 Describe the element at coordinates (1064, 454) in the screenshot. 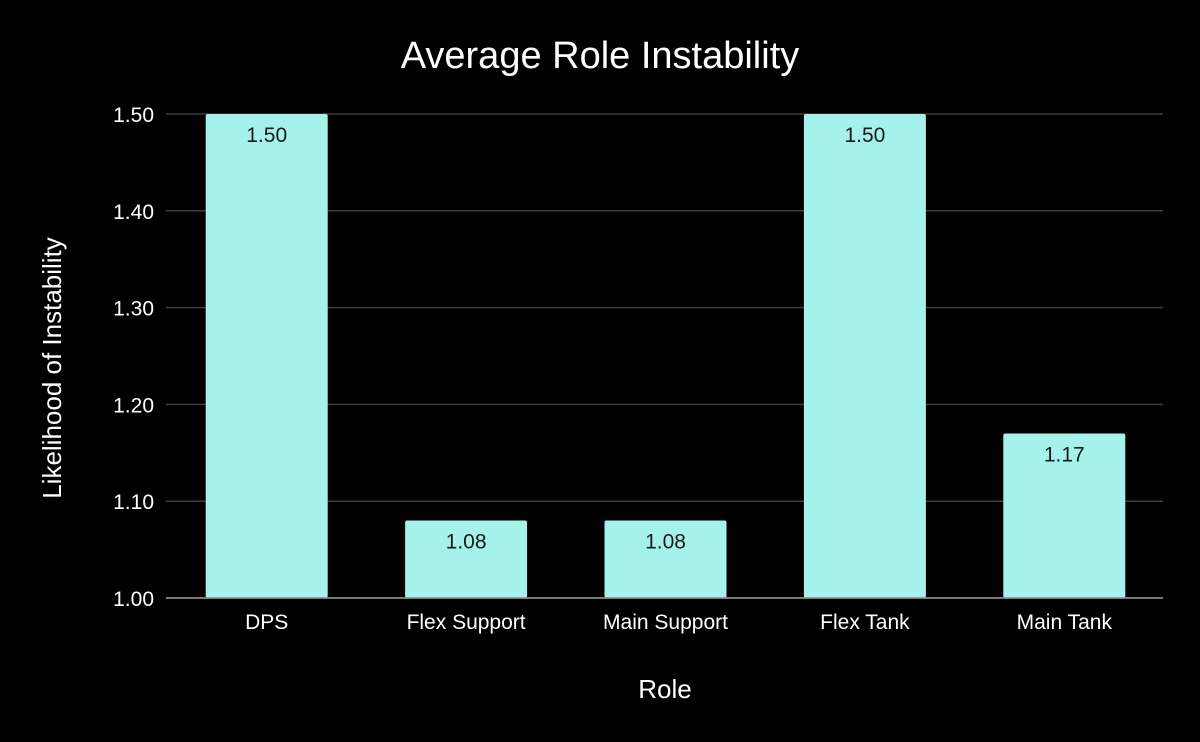

I see `data-label: 1.17` at that location.